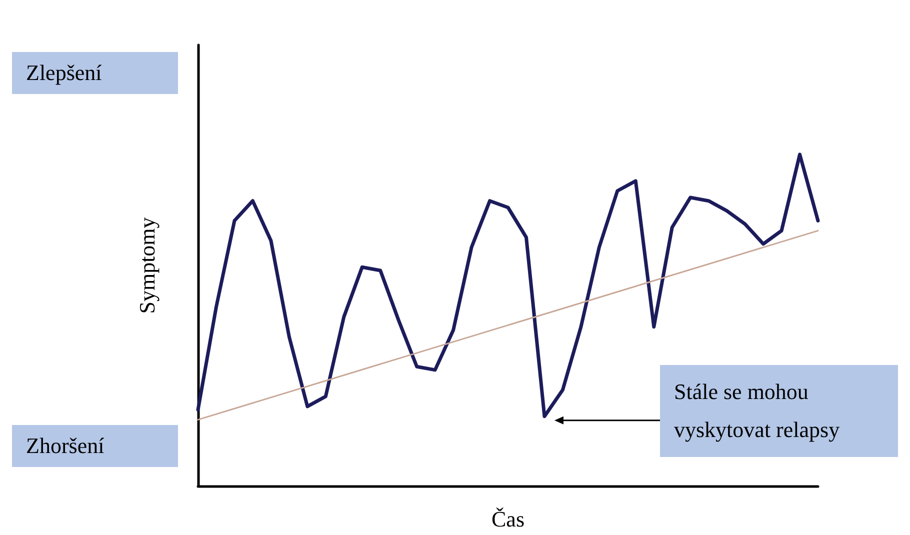  Describe the element at coordinates (508, 519) in the screenshot. I see `x-axis-title: Čas` at that location.